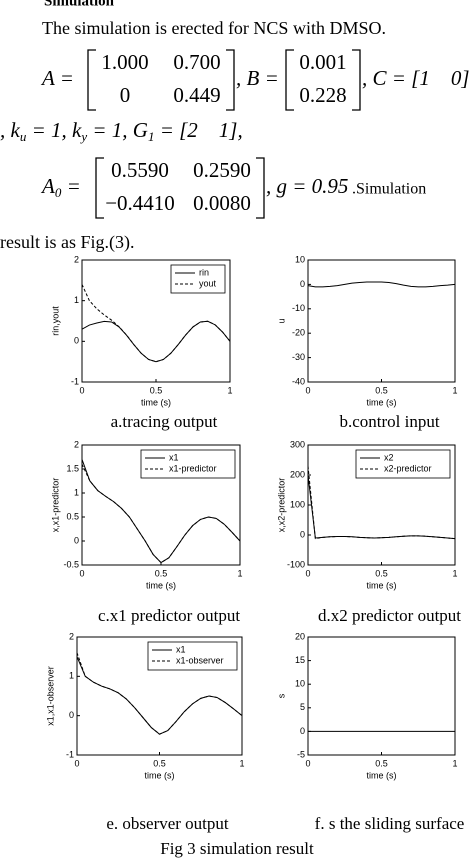  What do you see at coordinates (302, 707) in the screenshot?
I see `y-tick-label: 5` at bounding box center [302, 707].